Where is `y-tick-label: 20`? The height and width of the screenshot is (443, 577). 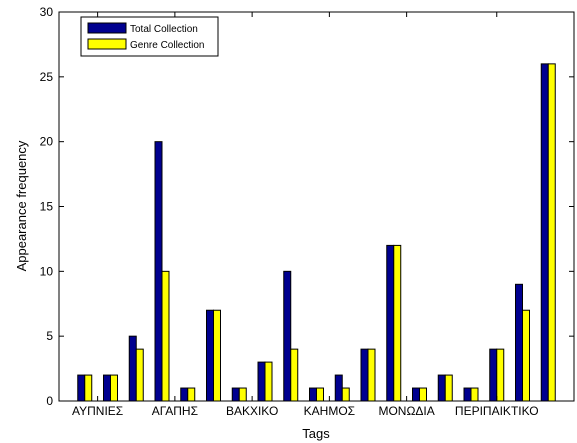 y-tick-label: 20 is located at coordinates (47, 142).